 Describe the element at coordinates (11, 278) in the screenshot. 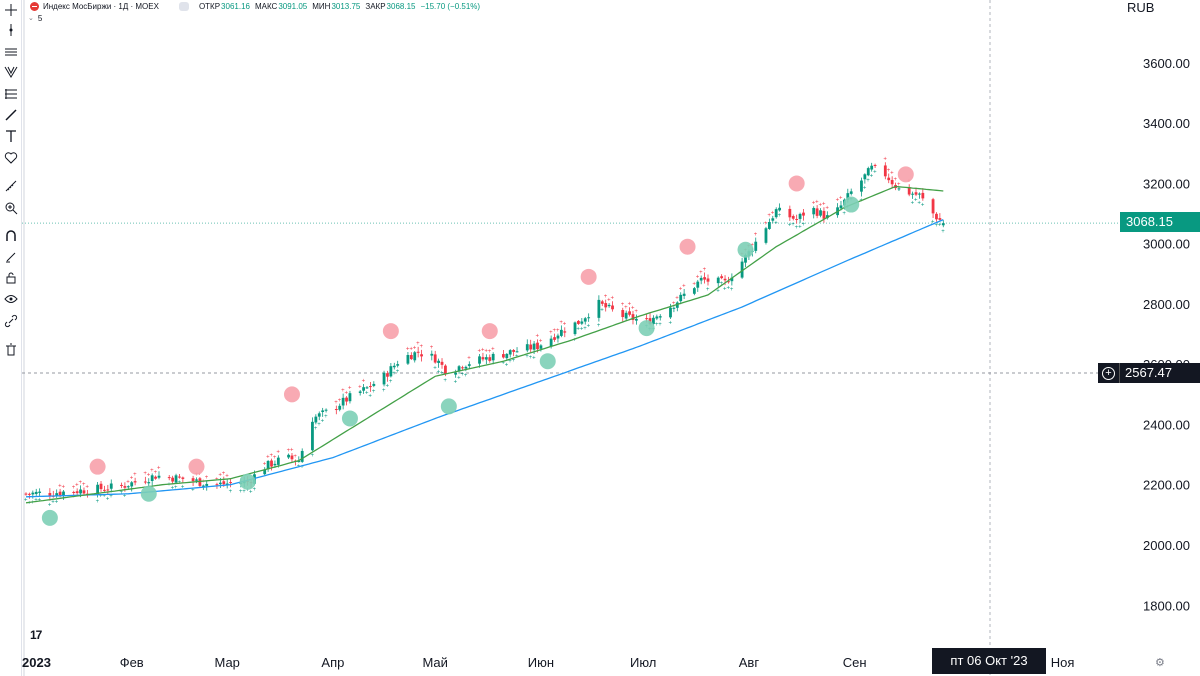

I see `lock-icon` at that location.